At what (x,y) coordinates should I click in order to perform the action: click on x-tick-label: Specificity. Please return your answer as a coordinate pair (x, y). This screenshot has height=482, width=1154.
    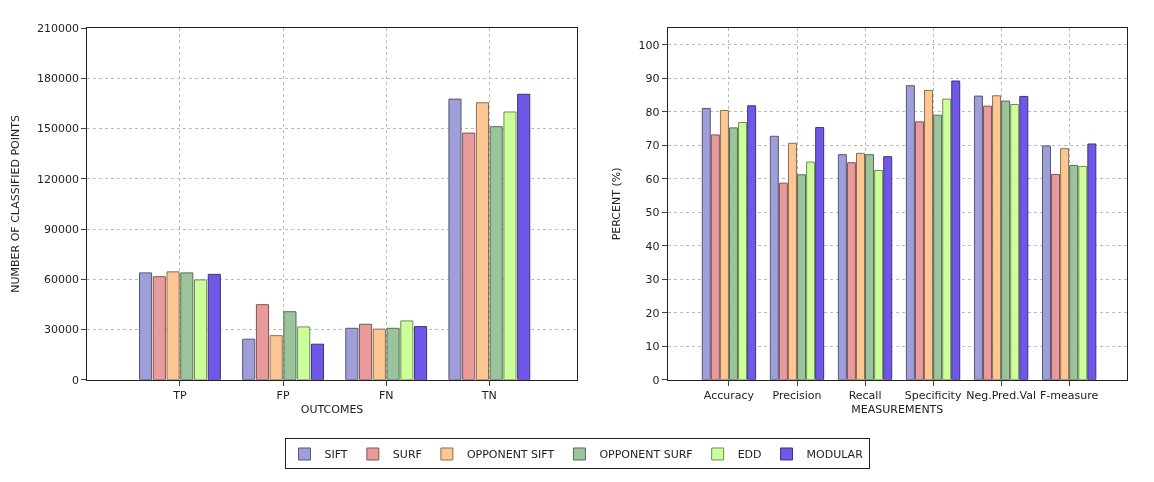
    Looking at the image, I should click on (933, 395).